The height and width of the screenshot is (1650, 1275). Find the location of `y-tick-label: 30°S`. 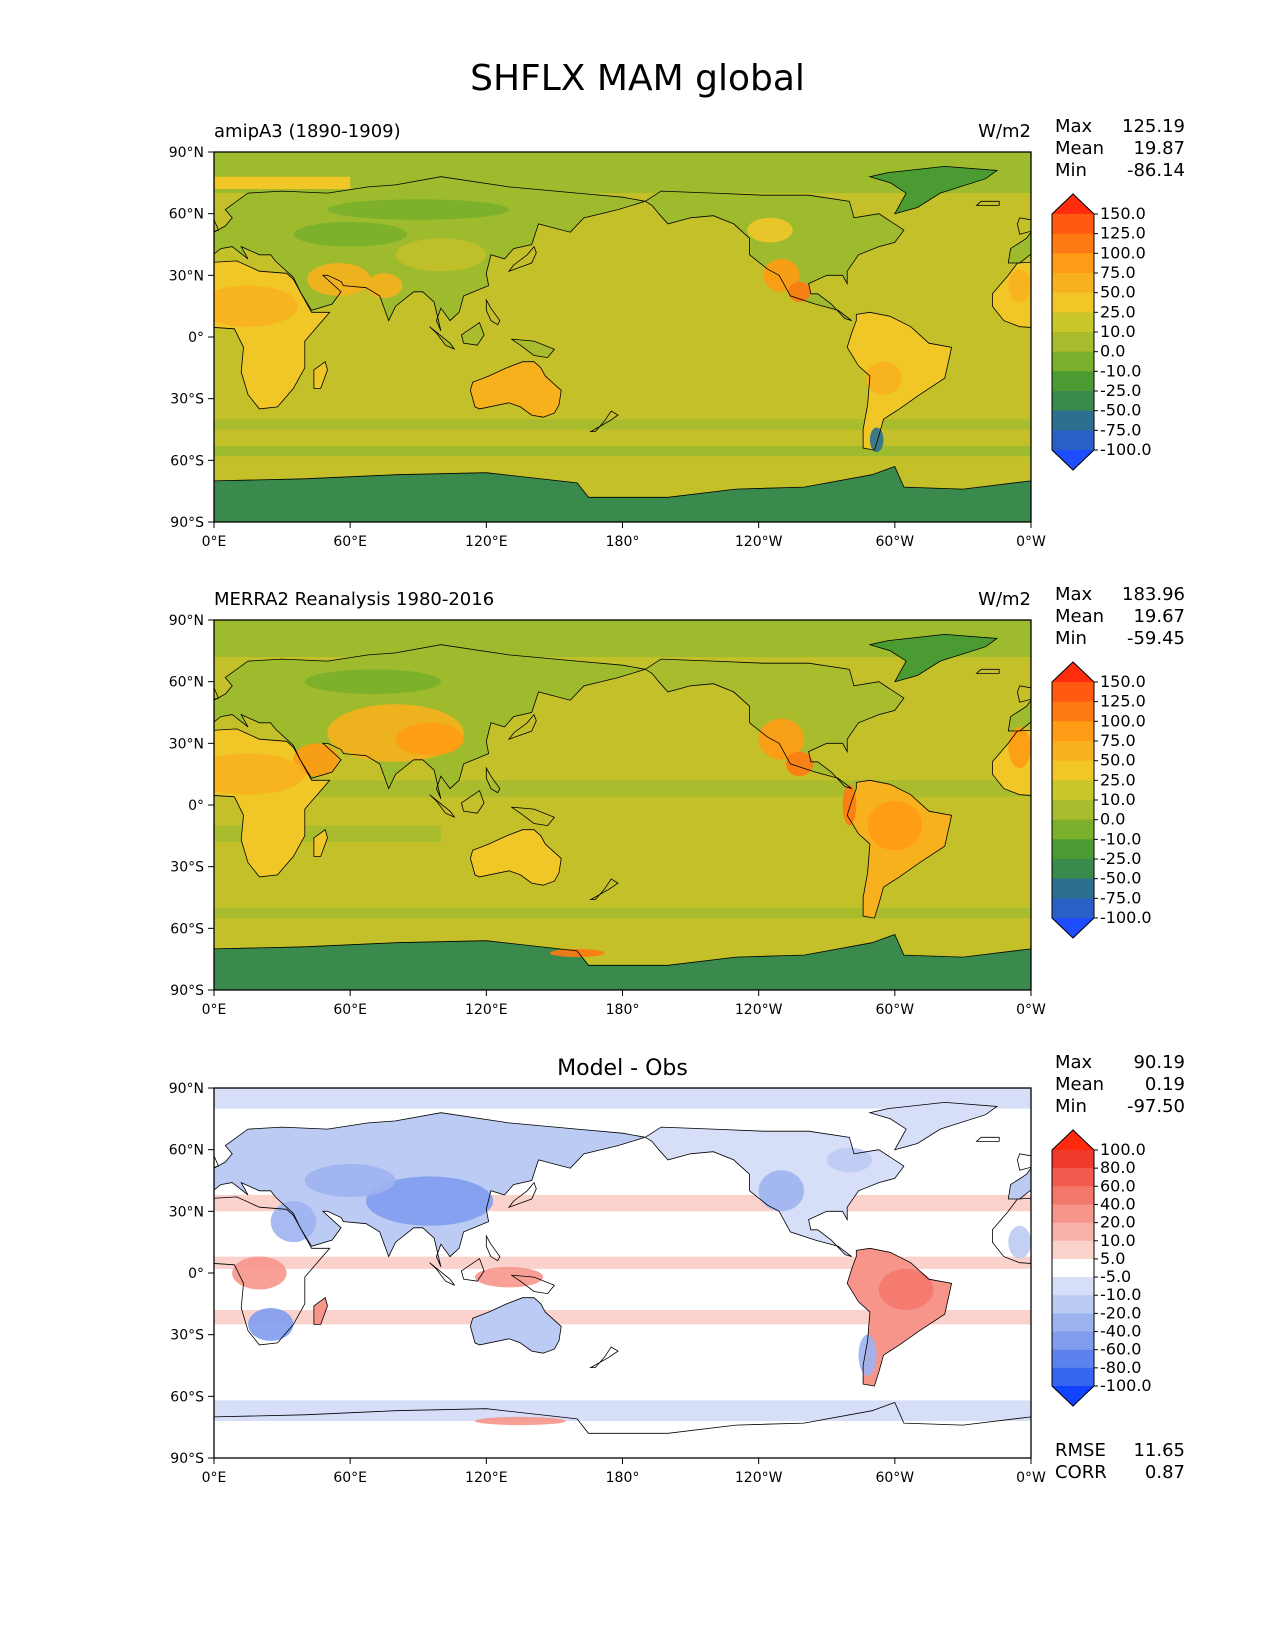

y-tick-label: 30°S is located at coordinates (187, 1336).